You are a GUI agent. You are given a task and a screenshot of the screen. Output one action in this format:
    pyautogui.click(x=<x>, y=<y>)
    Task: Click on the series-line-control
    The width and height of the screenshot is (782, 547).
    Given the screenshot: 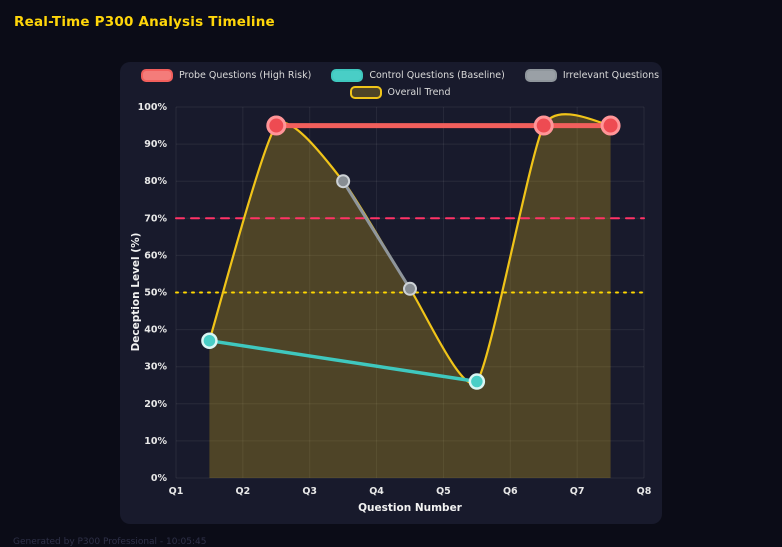 What is the action you would take?
    pyautogui.click(x=343, y=361)
    